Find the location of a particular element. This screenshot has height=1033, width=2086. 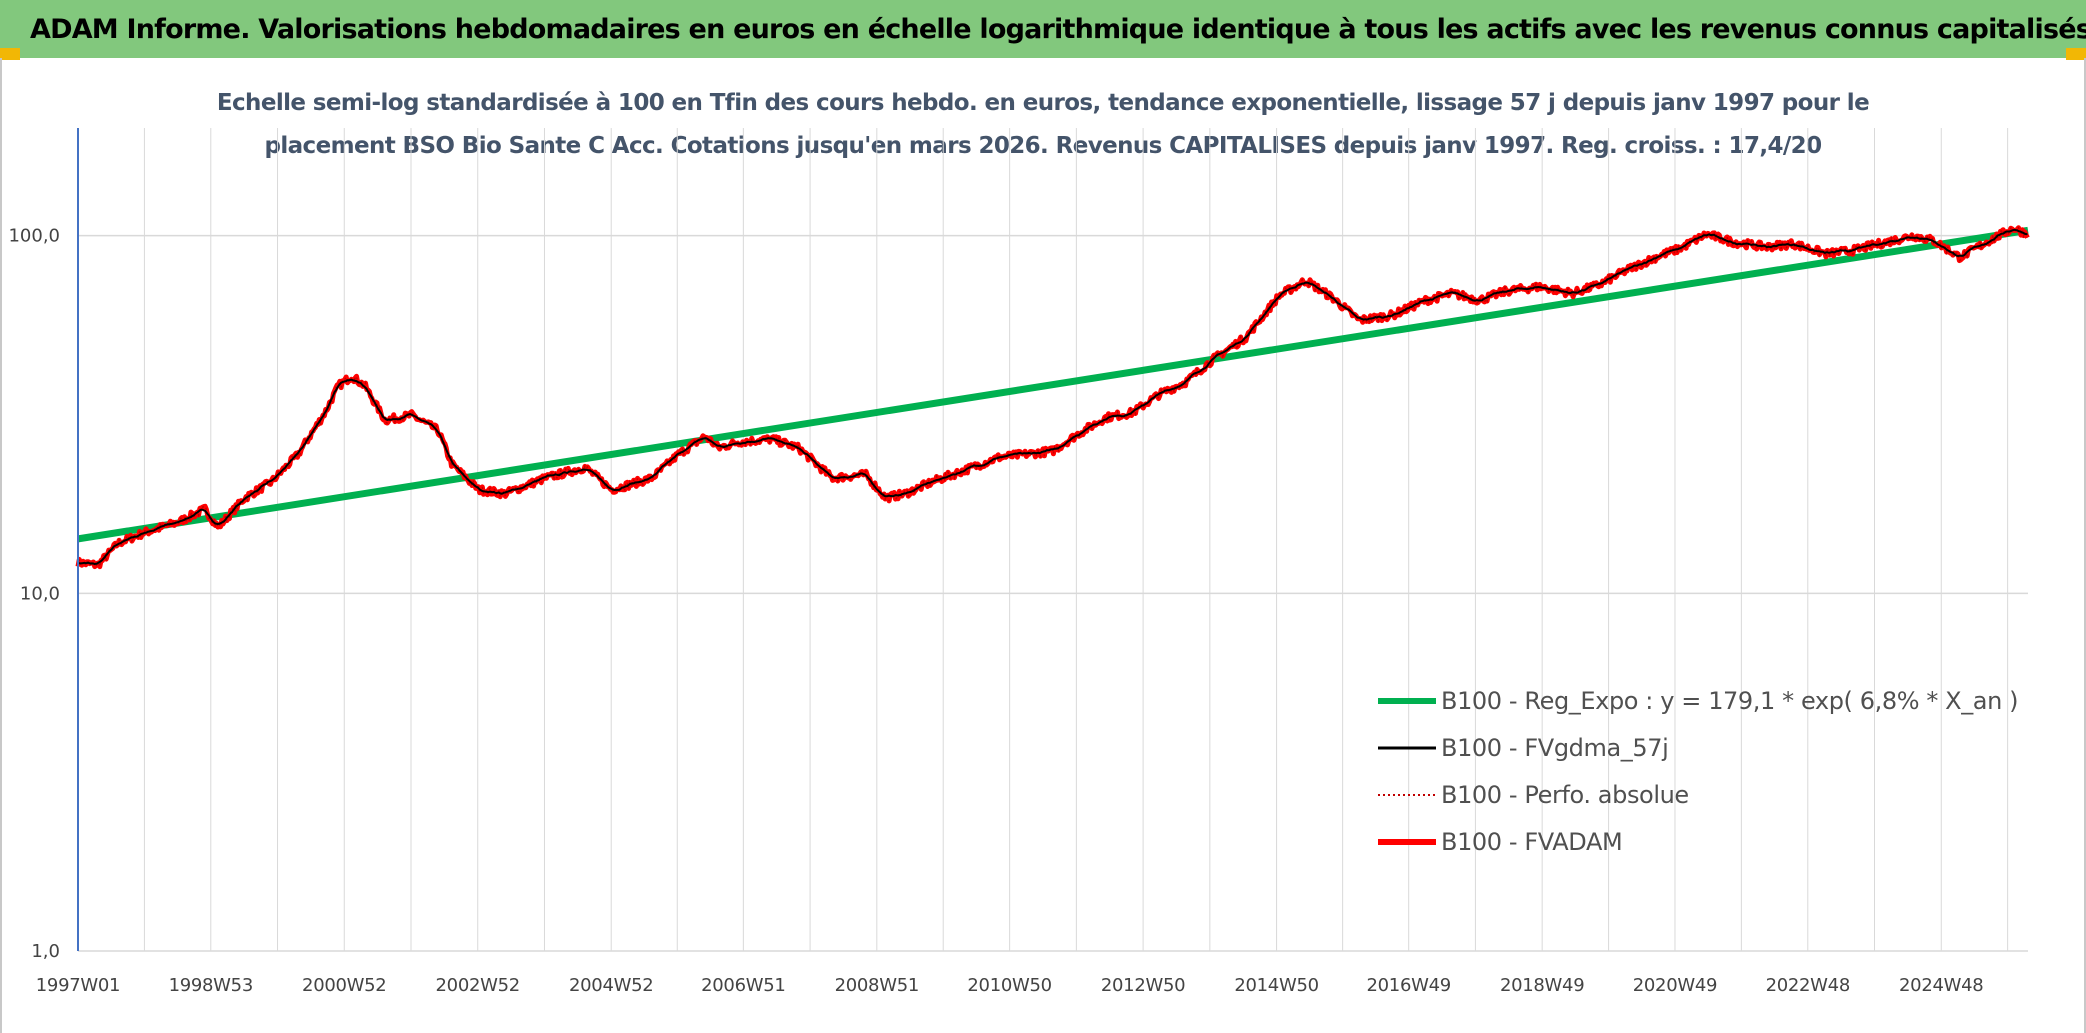

x-tick-label: 2006W51 is located at coordinates (743, 985).